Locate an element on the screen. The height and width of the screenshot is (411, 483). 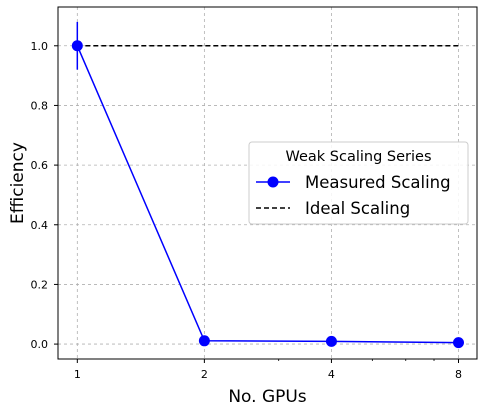
legend-box is located at coordinates (358, 183).